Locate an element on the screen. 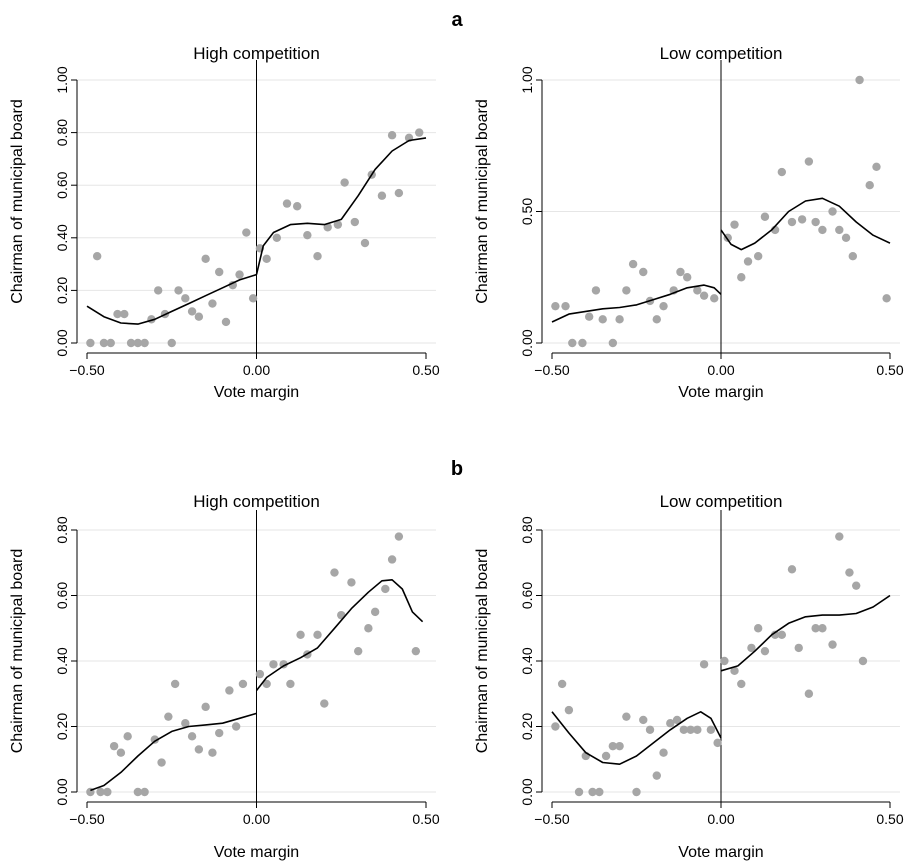 Image resolution: width=917 pixels, height=864 pixels. chart-title: Low competition is located at coordinates (721, 53).